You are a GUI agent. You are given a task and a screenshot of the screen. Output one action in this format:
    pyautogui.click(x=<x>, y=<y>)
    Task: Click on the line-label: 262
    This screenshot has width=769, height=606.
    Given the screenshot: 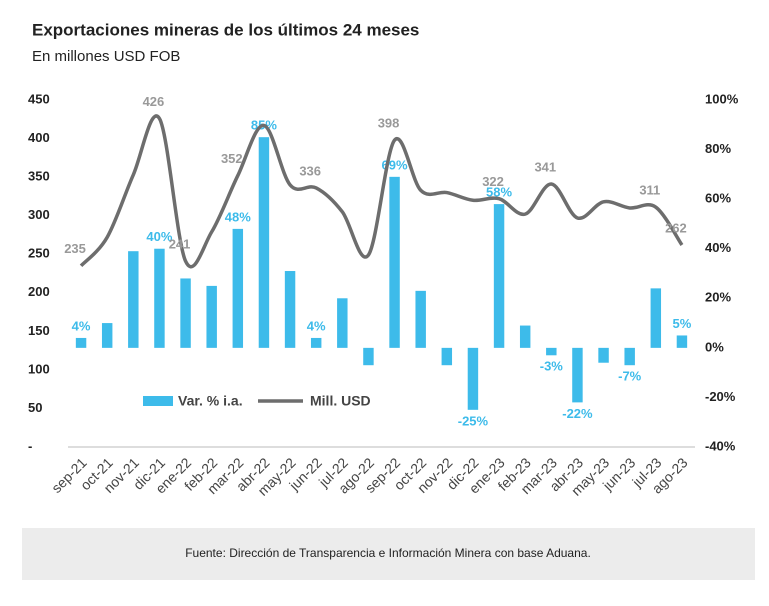 What is the action you would take?
    pyautogui.click(x=676, y=227)
    